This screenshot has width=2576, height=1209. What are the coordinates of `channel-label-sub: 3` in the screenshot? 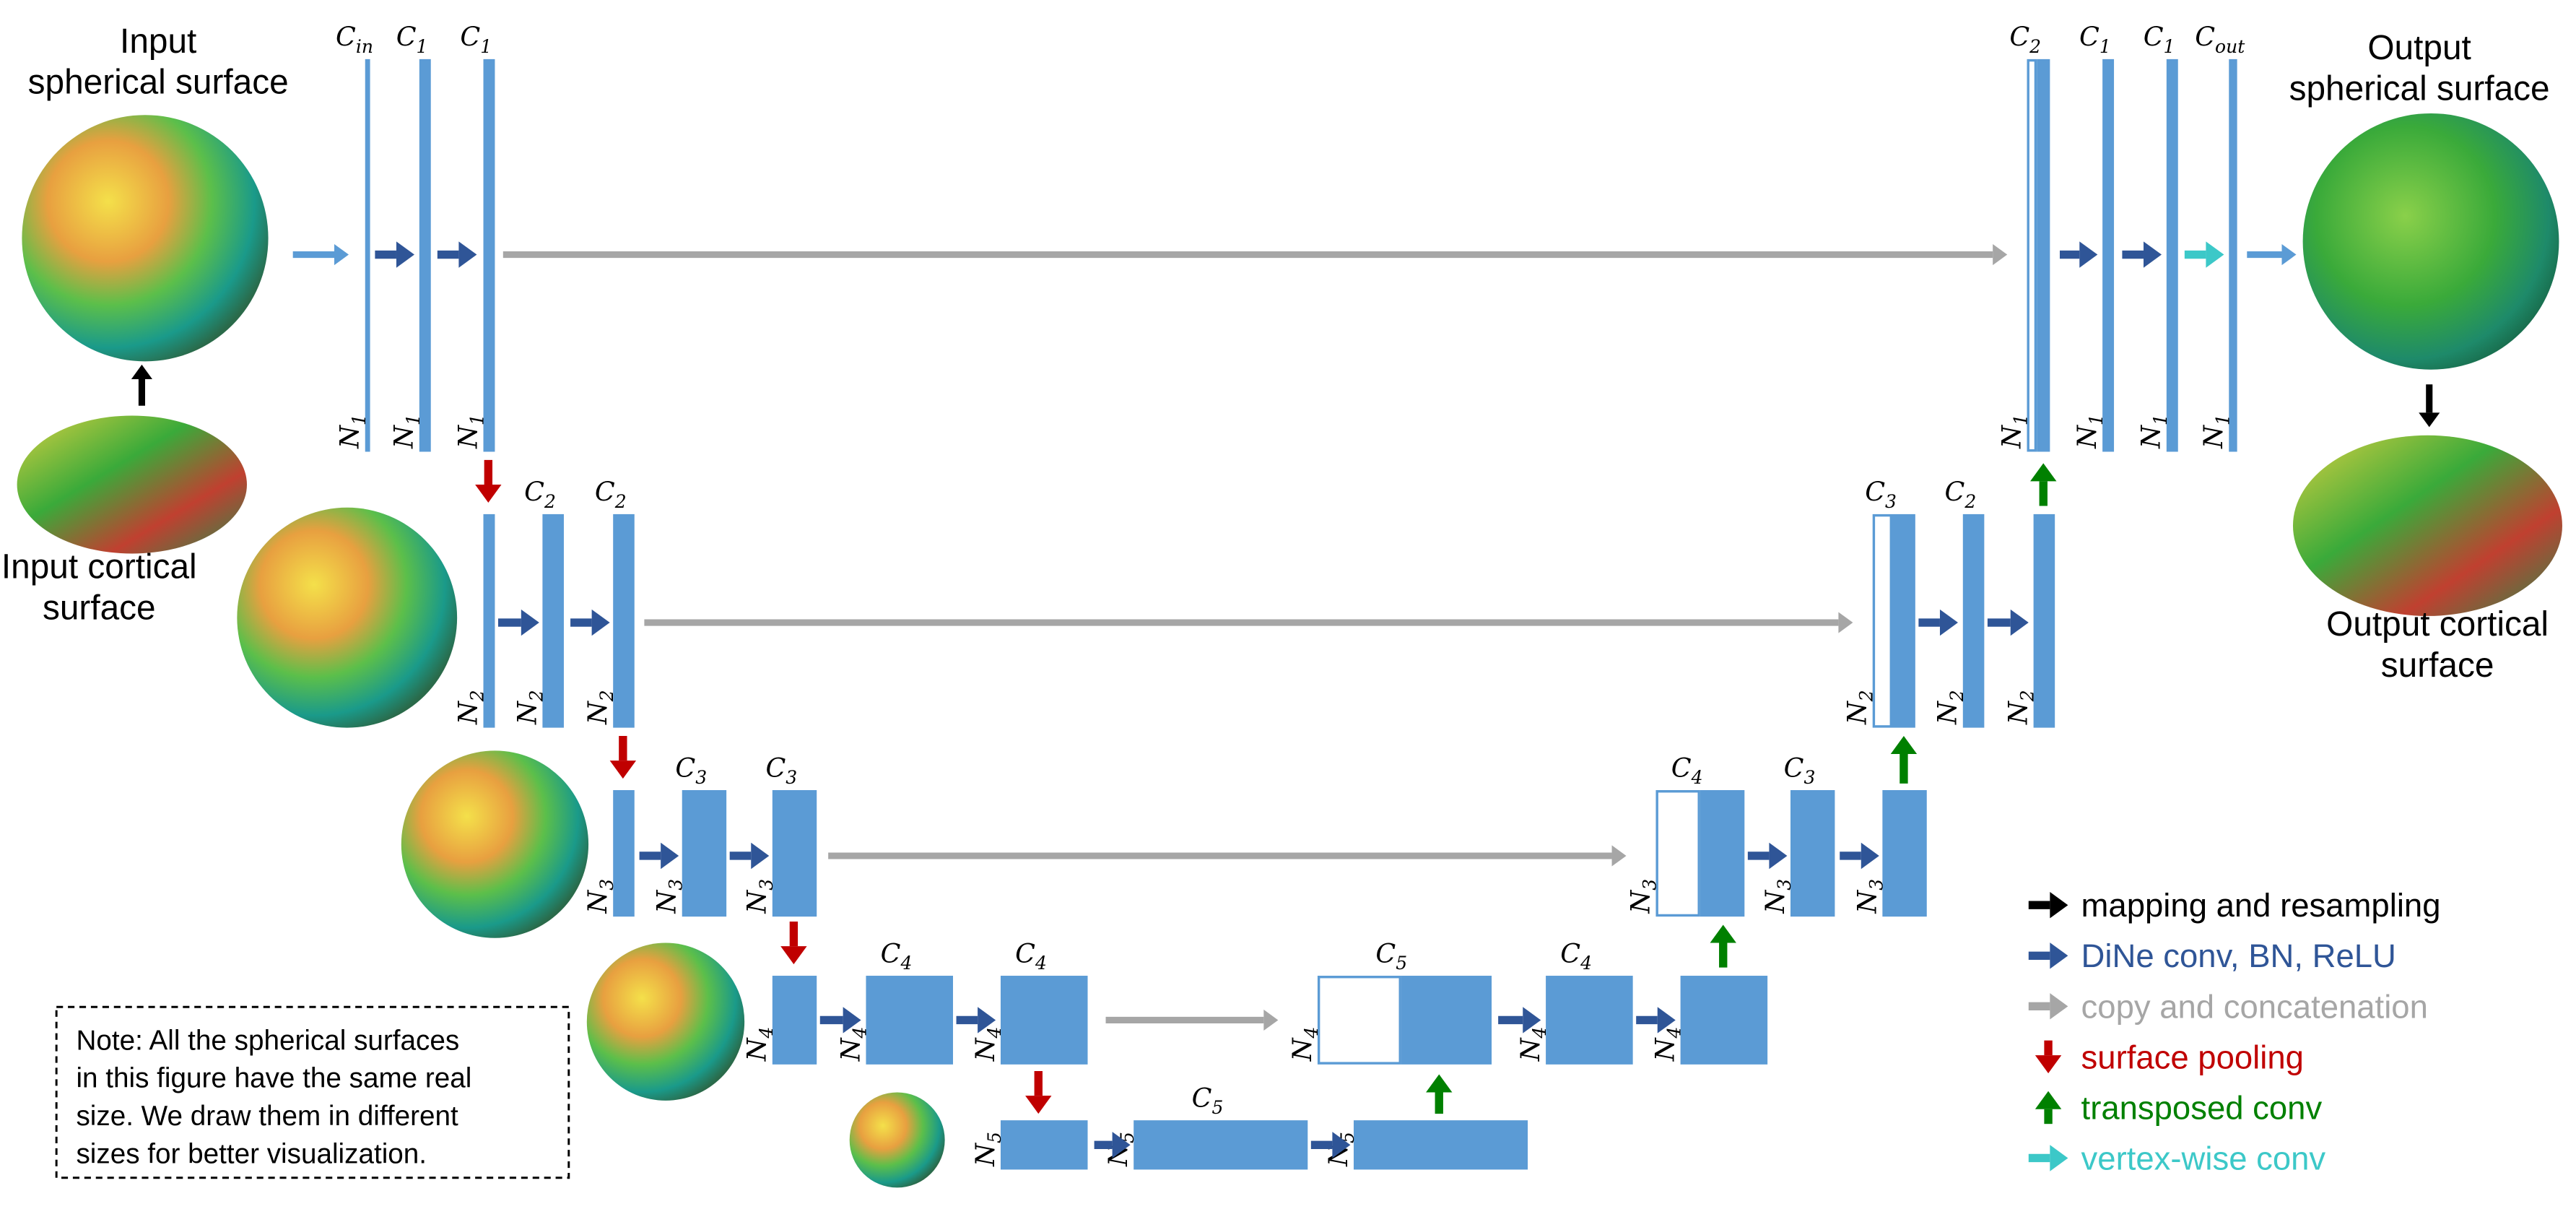 It's located at (701, 777).